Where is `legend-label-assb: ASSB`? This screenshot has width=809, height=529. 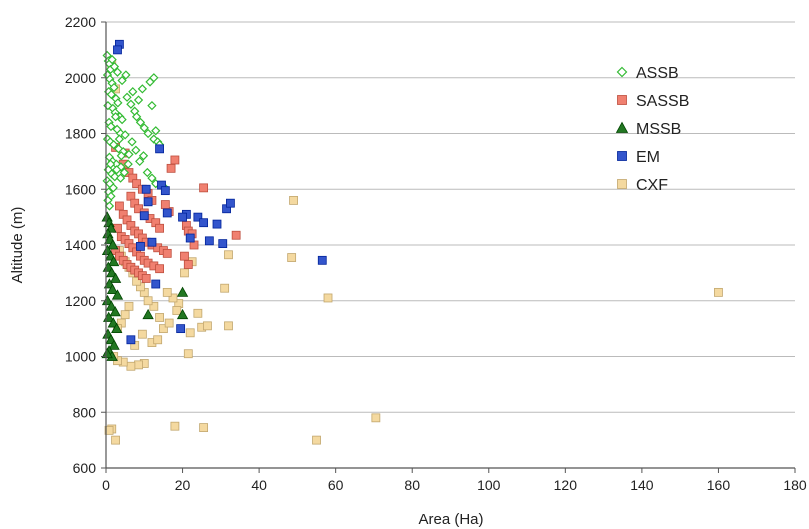 legend-label-assb: ASSB is located at coordinates (657, 73).